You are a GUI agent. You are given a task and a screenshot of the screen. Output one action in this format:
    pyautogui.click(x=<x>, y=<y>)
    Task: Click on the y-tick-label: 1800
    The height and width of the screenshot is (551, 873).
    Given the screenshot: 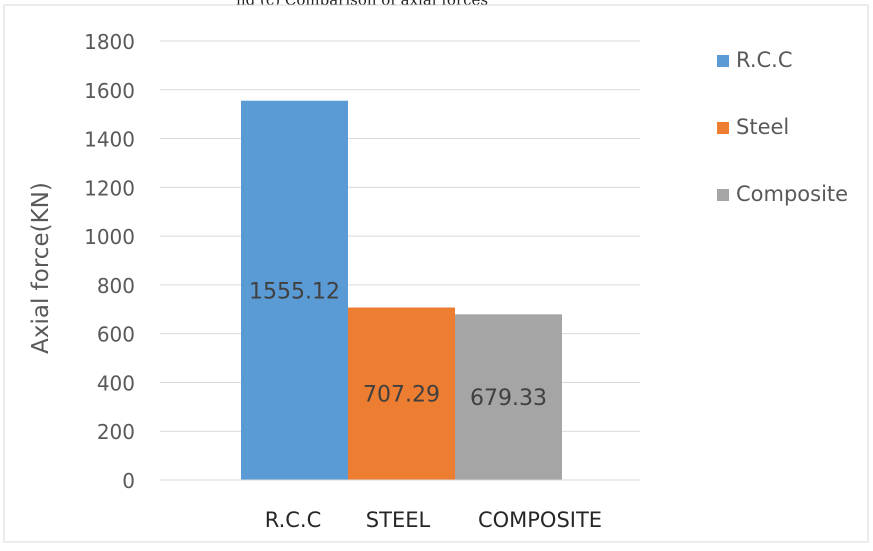 What is the action you would take?
    pyautogui.click(x=109, y=42)
    